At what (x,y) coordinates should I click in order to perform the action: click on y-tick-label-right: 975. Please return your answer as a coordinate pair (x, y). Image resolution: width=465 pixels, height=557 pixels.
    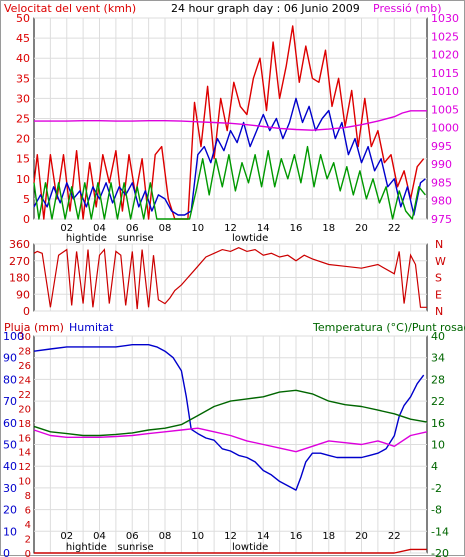
    Looking at the image, I should click on (441, 219).